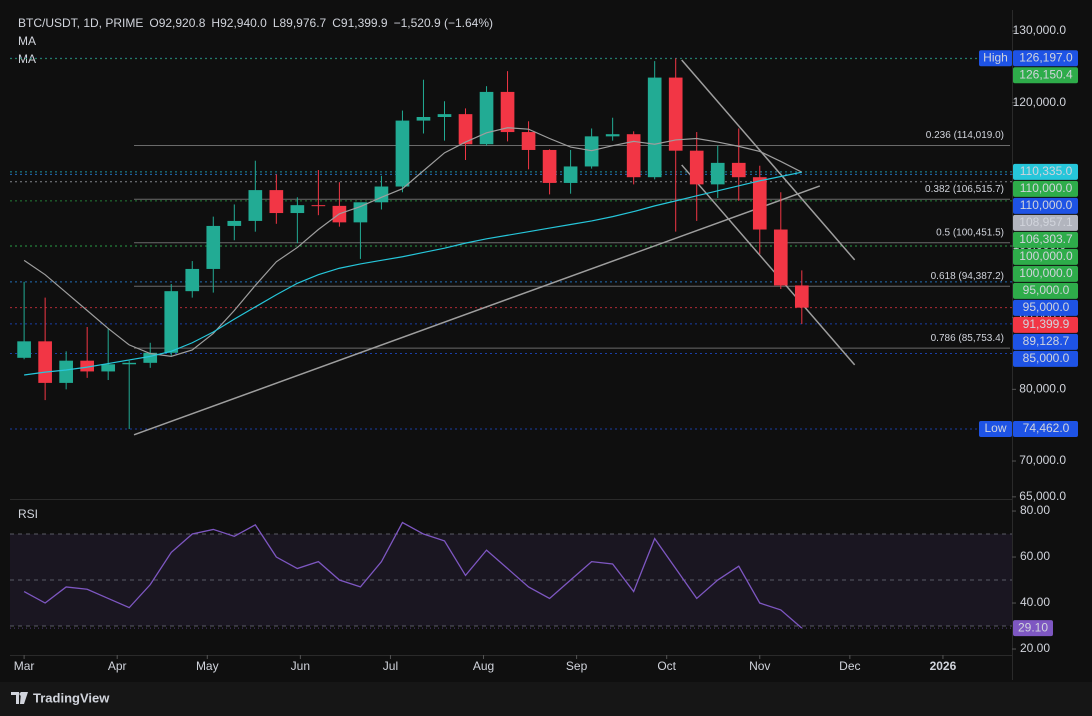 This screenshot has width=1092, height=716. I want to click on price-tag-label: 126,197.0, so click(1046, 57).